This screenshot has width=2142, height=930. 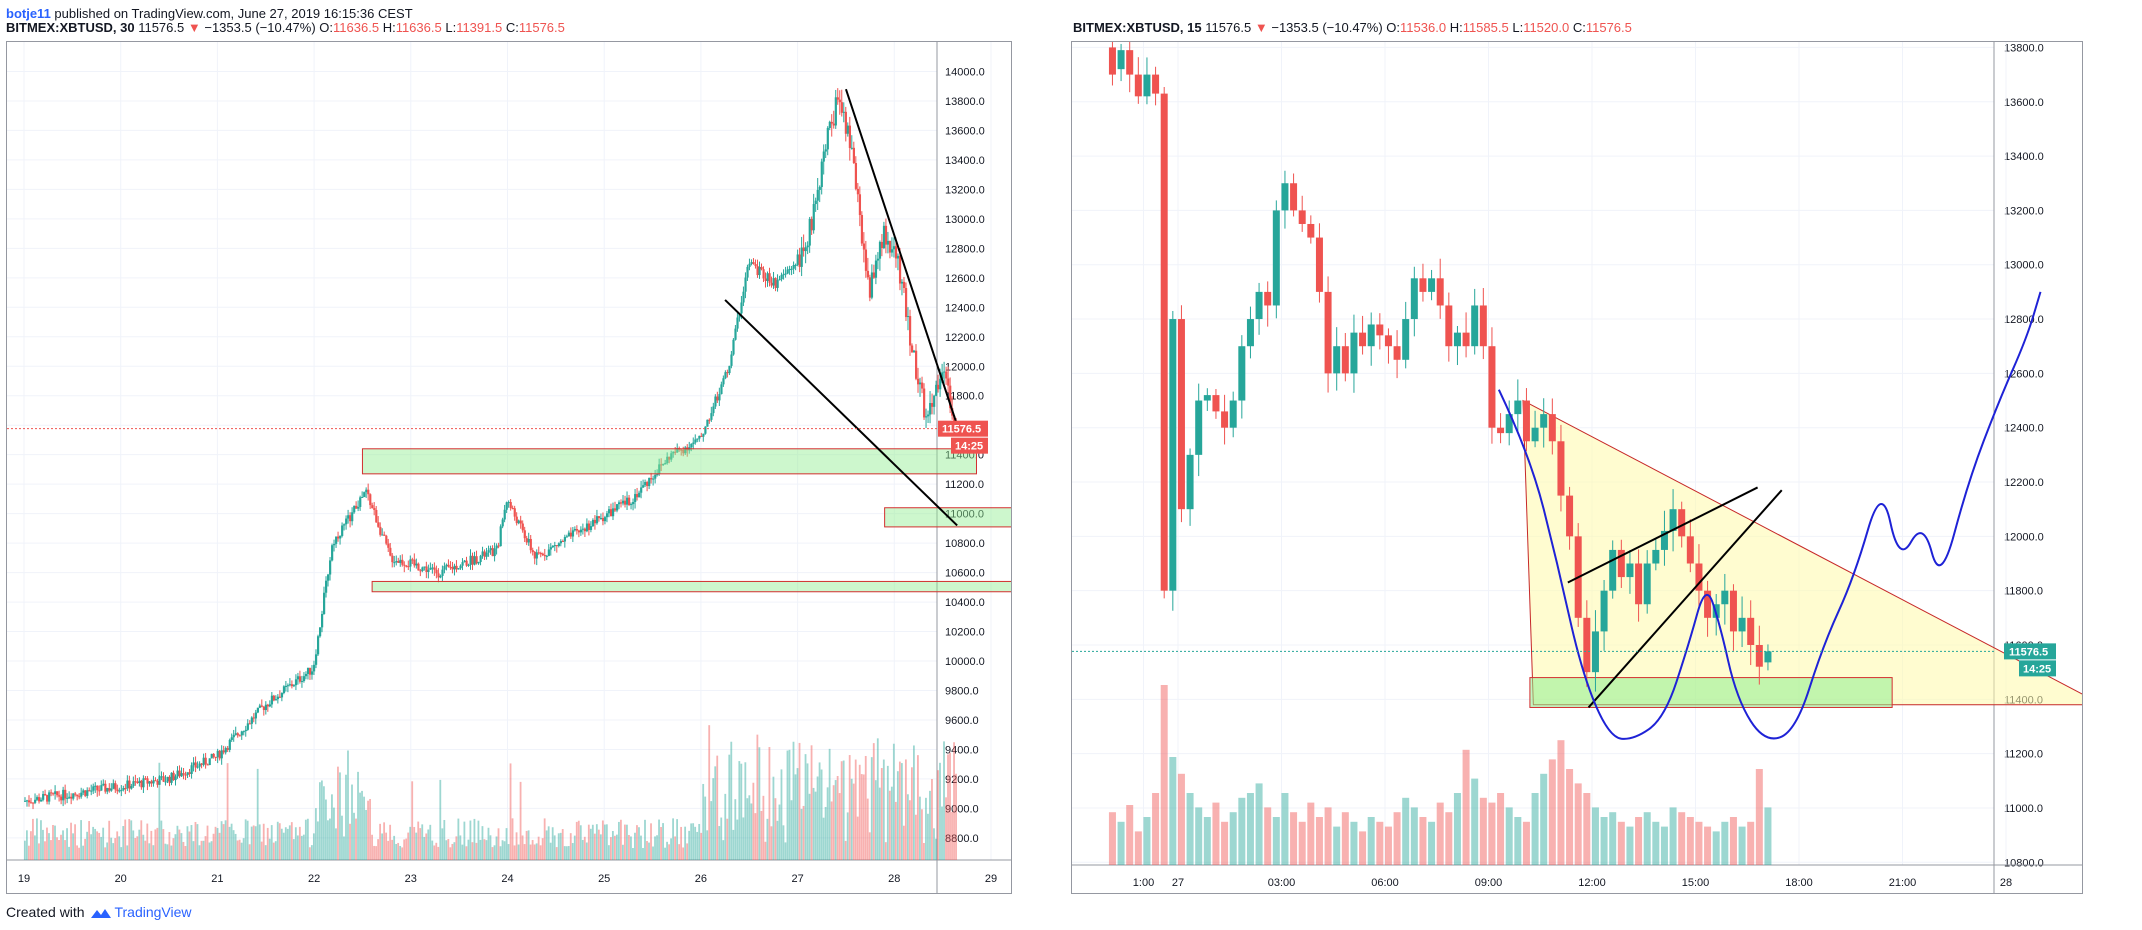 I want to click on right-price-tick-label: 13200.0, so click(x=2024, y=211).